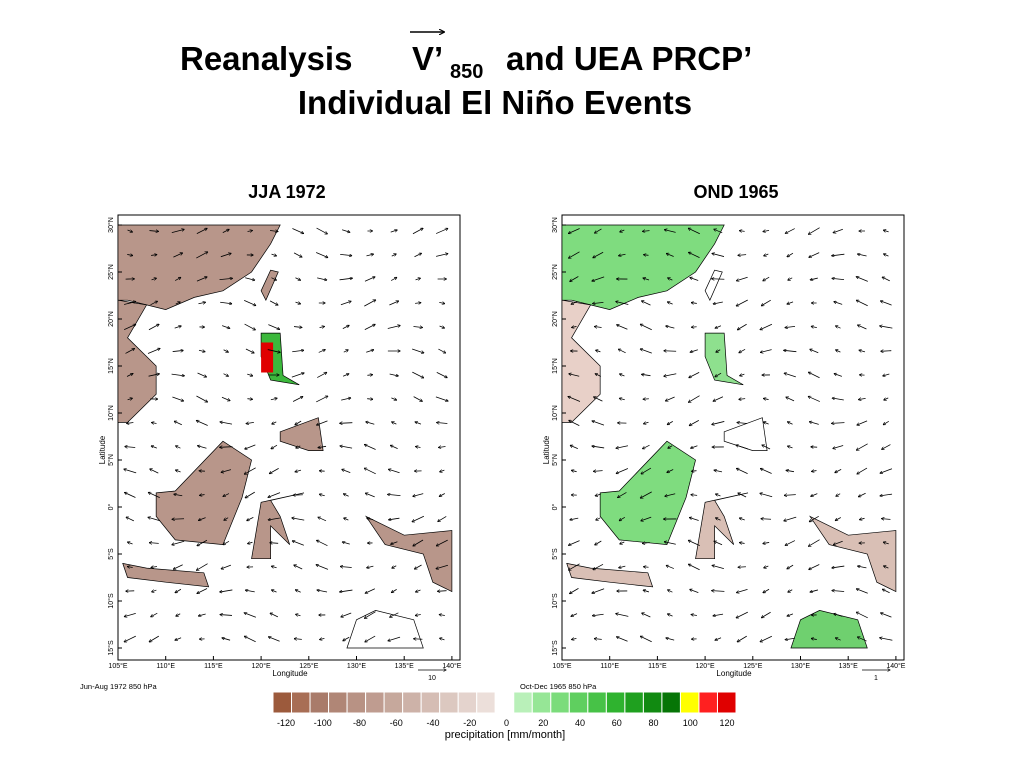  What do you see at coordinates (558, 686) in the screenshot?
I see `panel-caption: Oct-Dec 1965 850 hPa` at bounding box center [558, 686].